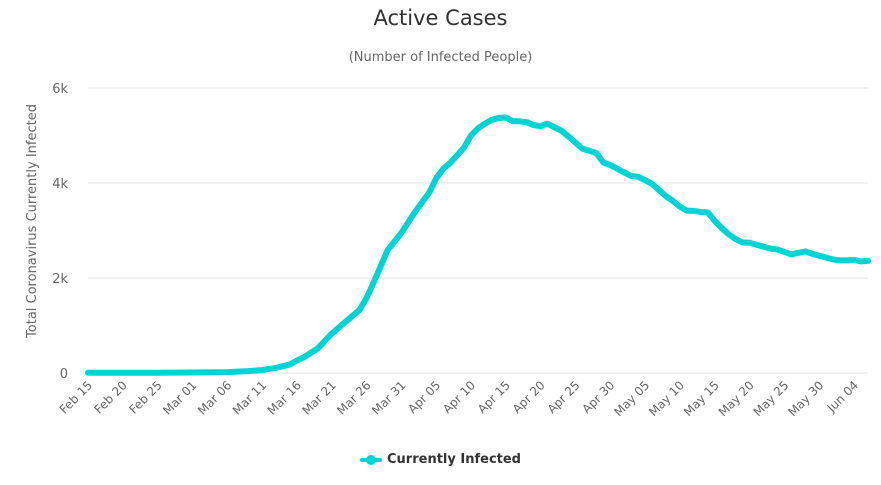  Describe the element at coordinates (701, 398) in the screenshot. I see `x-tick-label: May 15` at that location.